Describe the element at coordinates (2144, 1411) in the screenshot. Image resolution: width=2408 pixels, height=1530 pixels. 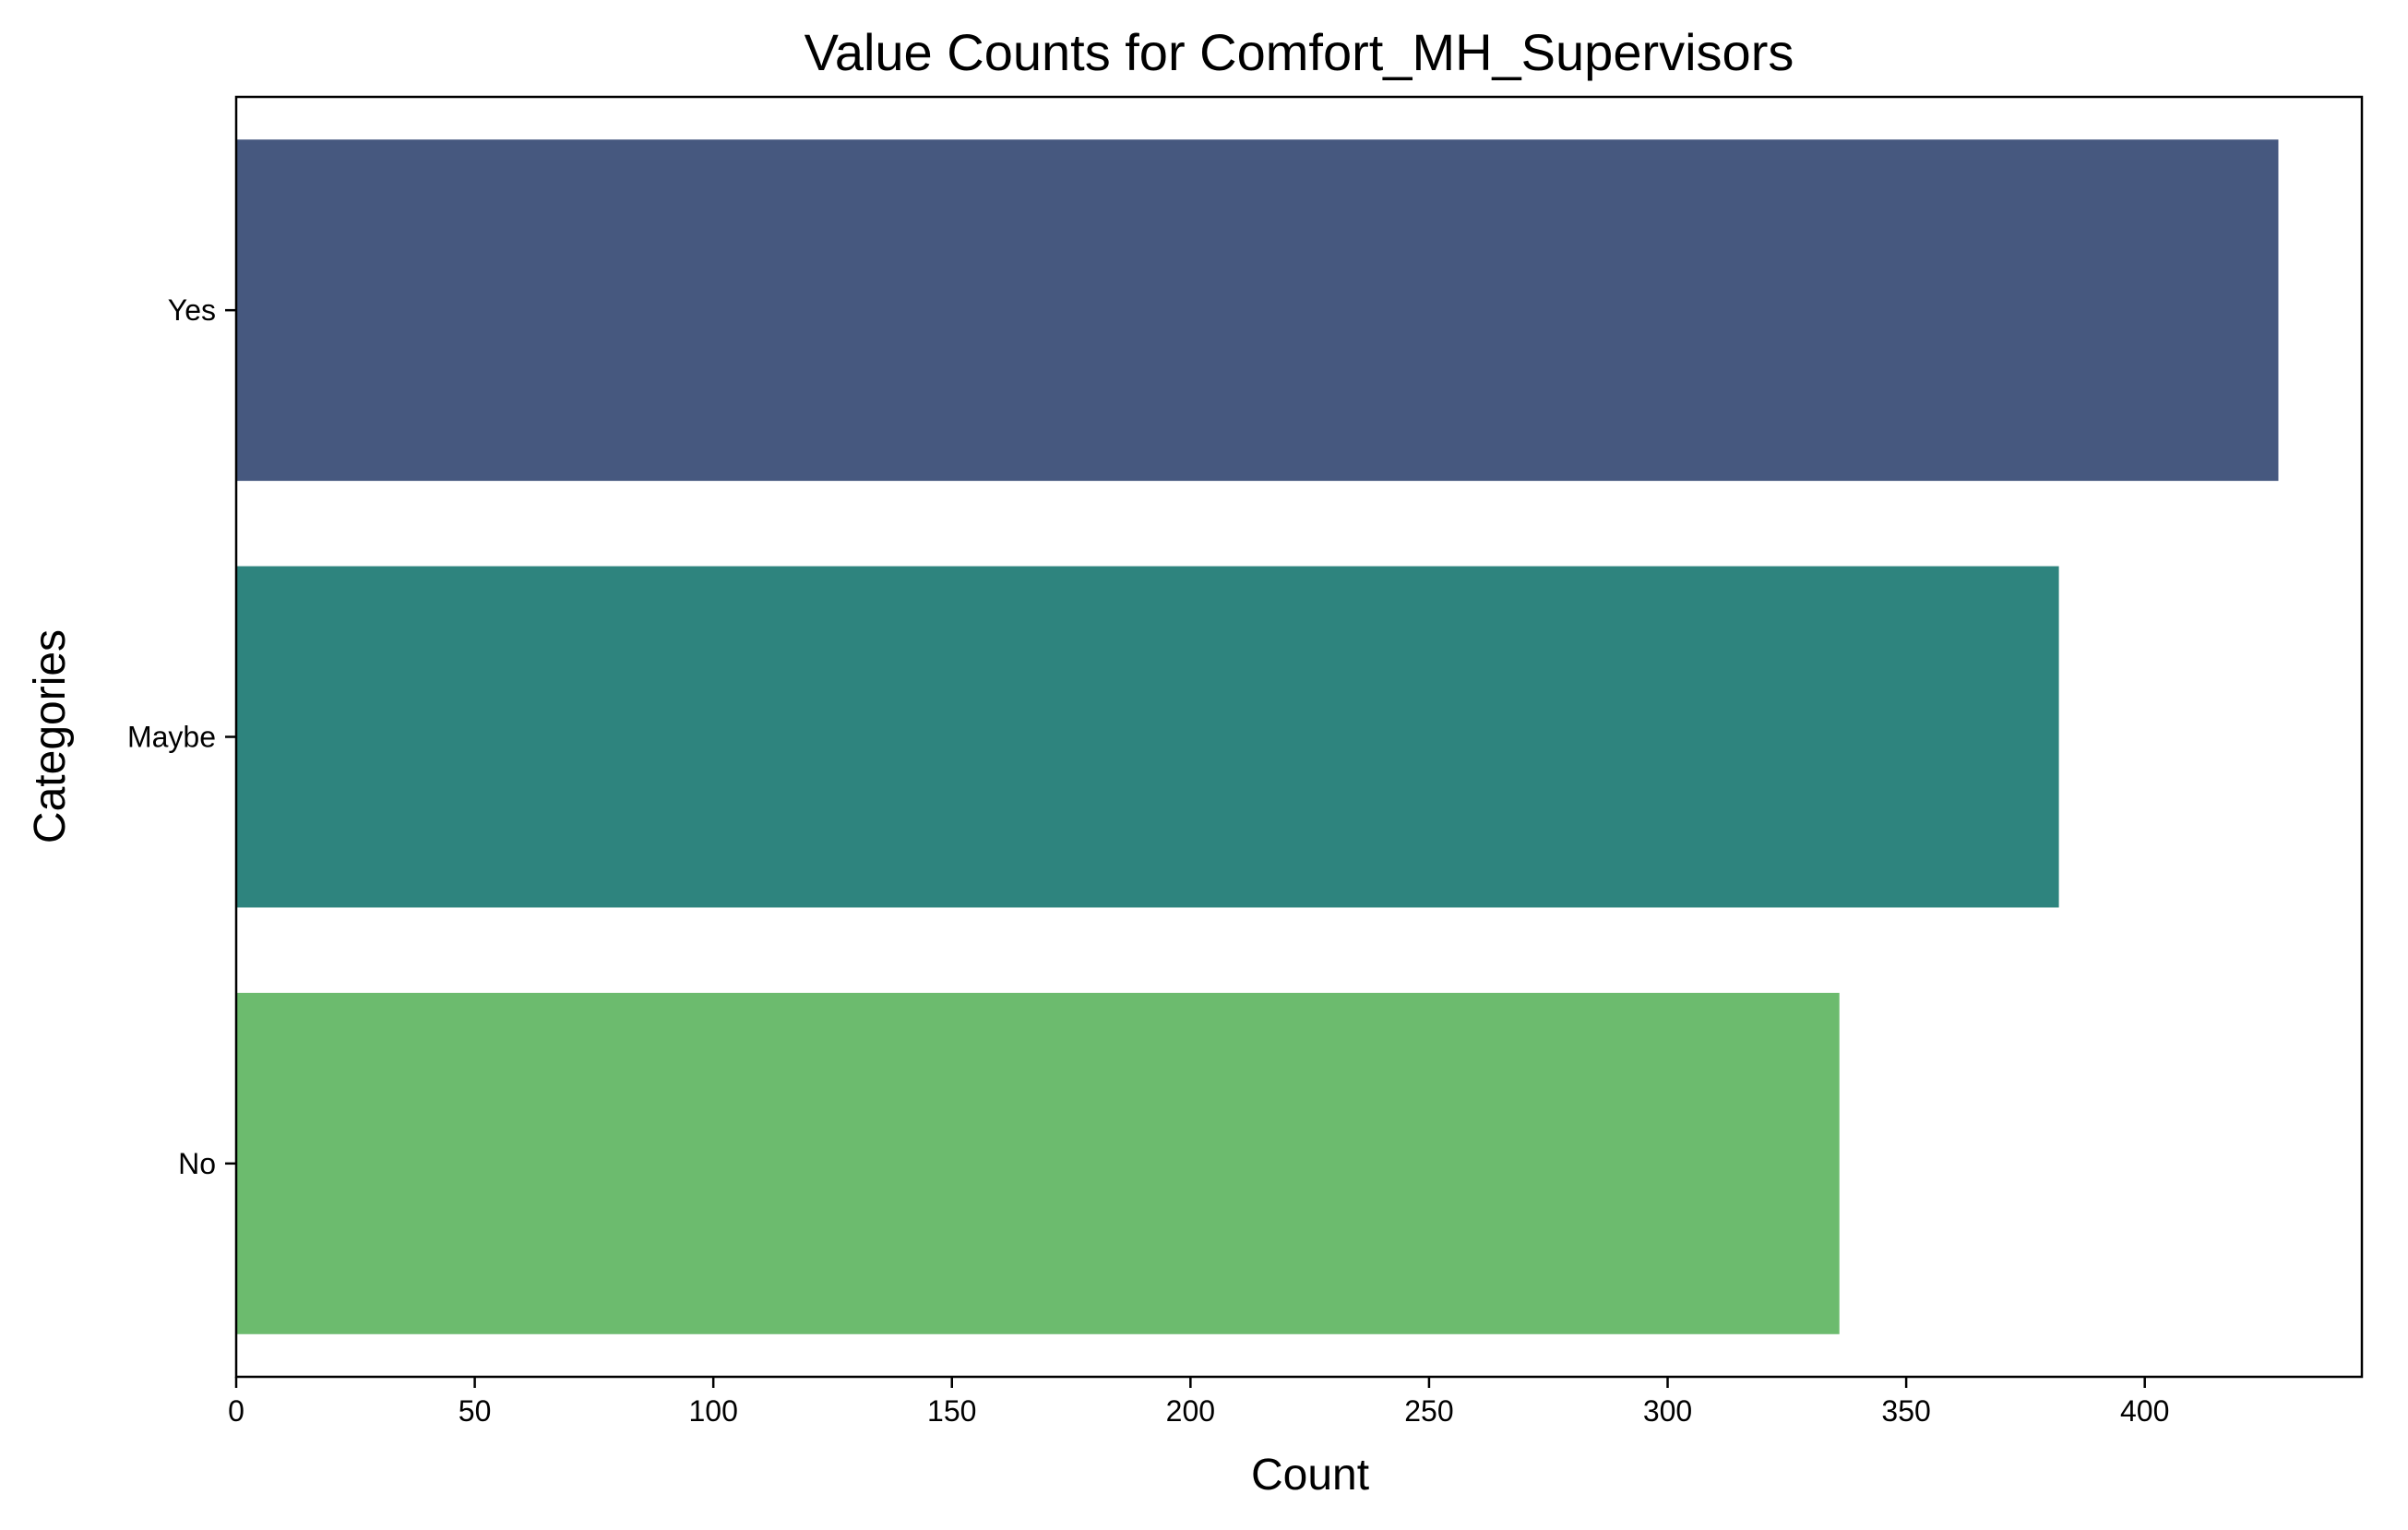
I see `x-tick-label-400: 400` at that location.